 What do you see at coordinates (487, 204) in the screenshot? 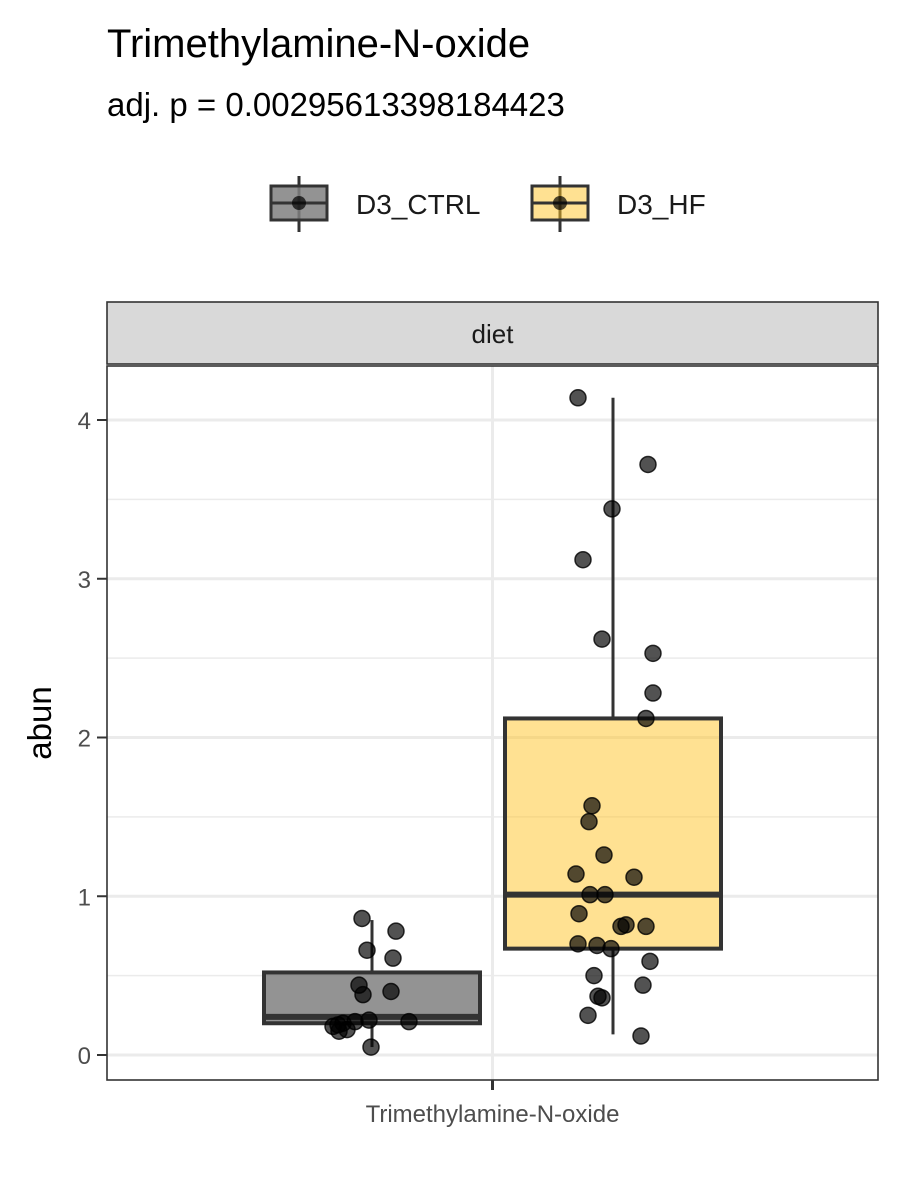
I see `legend: D3_CTRL D3_HF` at bounding box center [487, 204].